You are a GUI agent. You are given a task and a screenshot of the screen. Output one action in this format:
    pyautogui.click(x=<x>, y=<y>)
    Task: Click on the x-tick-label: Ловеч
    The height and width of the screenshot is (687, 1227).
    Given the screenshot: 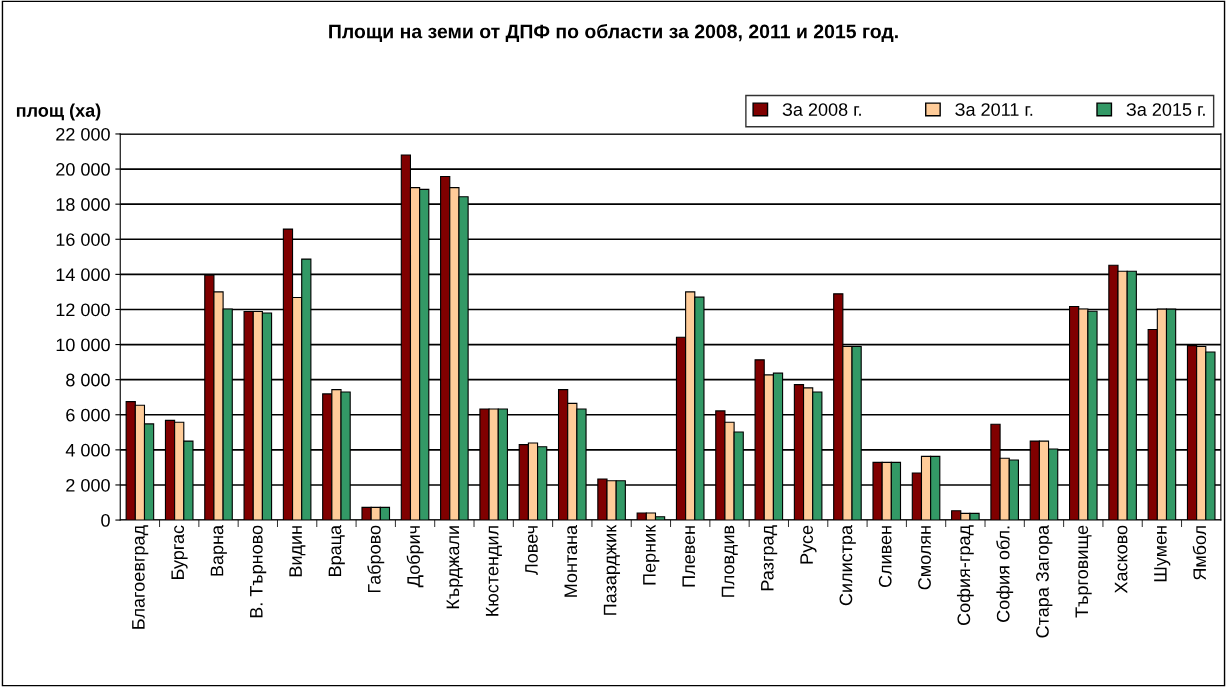 What is the action you would take?
    pyautogui.click(x=531, y=550)
    